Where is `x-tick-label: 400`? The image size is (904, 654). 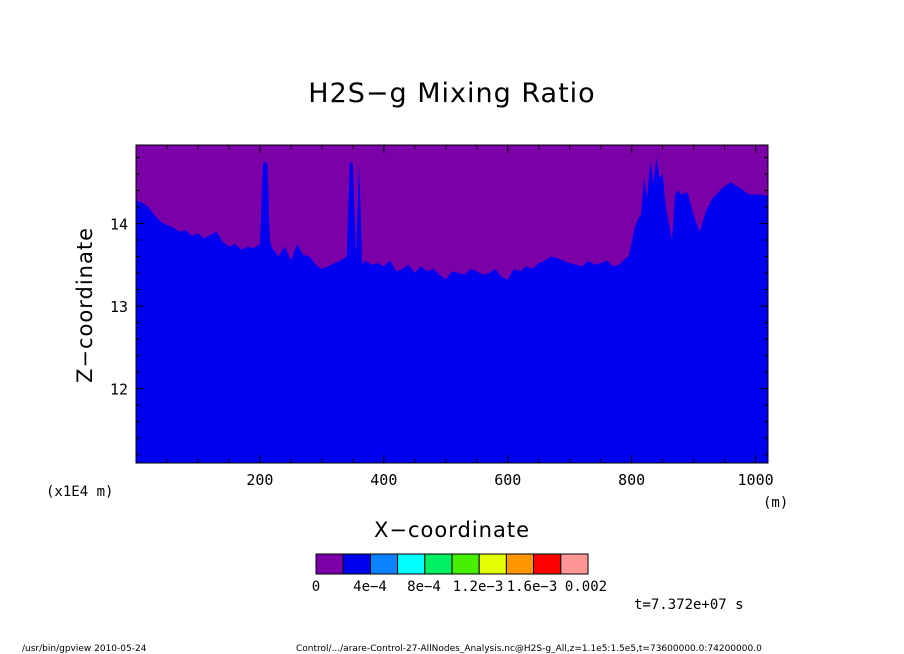 x-tick-label: 400 is located at coordinates (383, 480).